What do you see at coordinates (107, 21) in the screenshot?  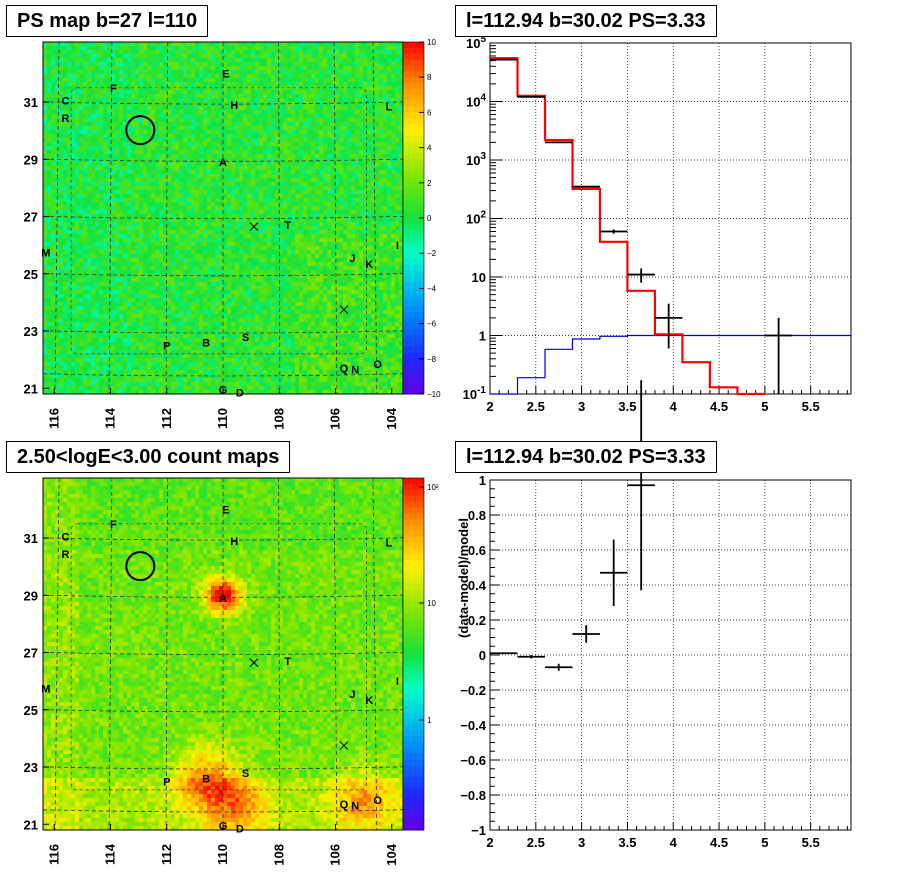 I see `title-ps-map: PS map b=27 l=110` at bounding box center [107, 21].